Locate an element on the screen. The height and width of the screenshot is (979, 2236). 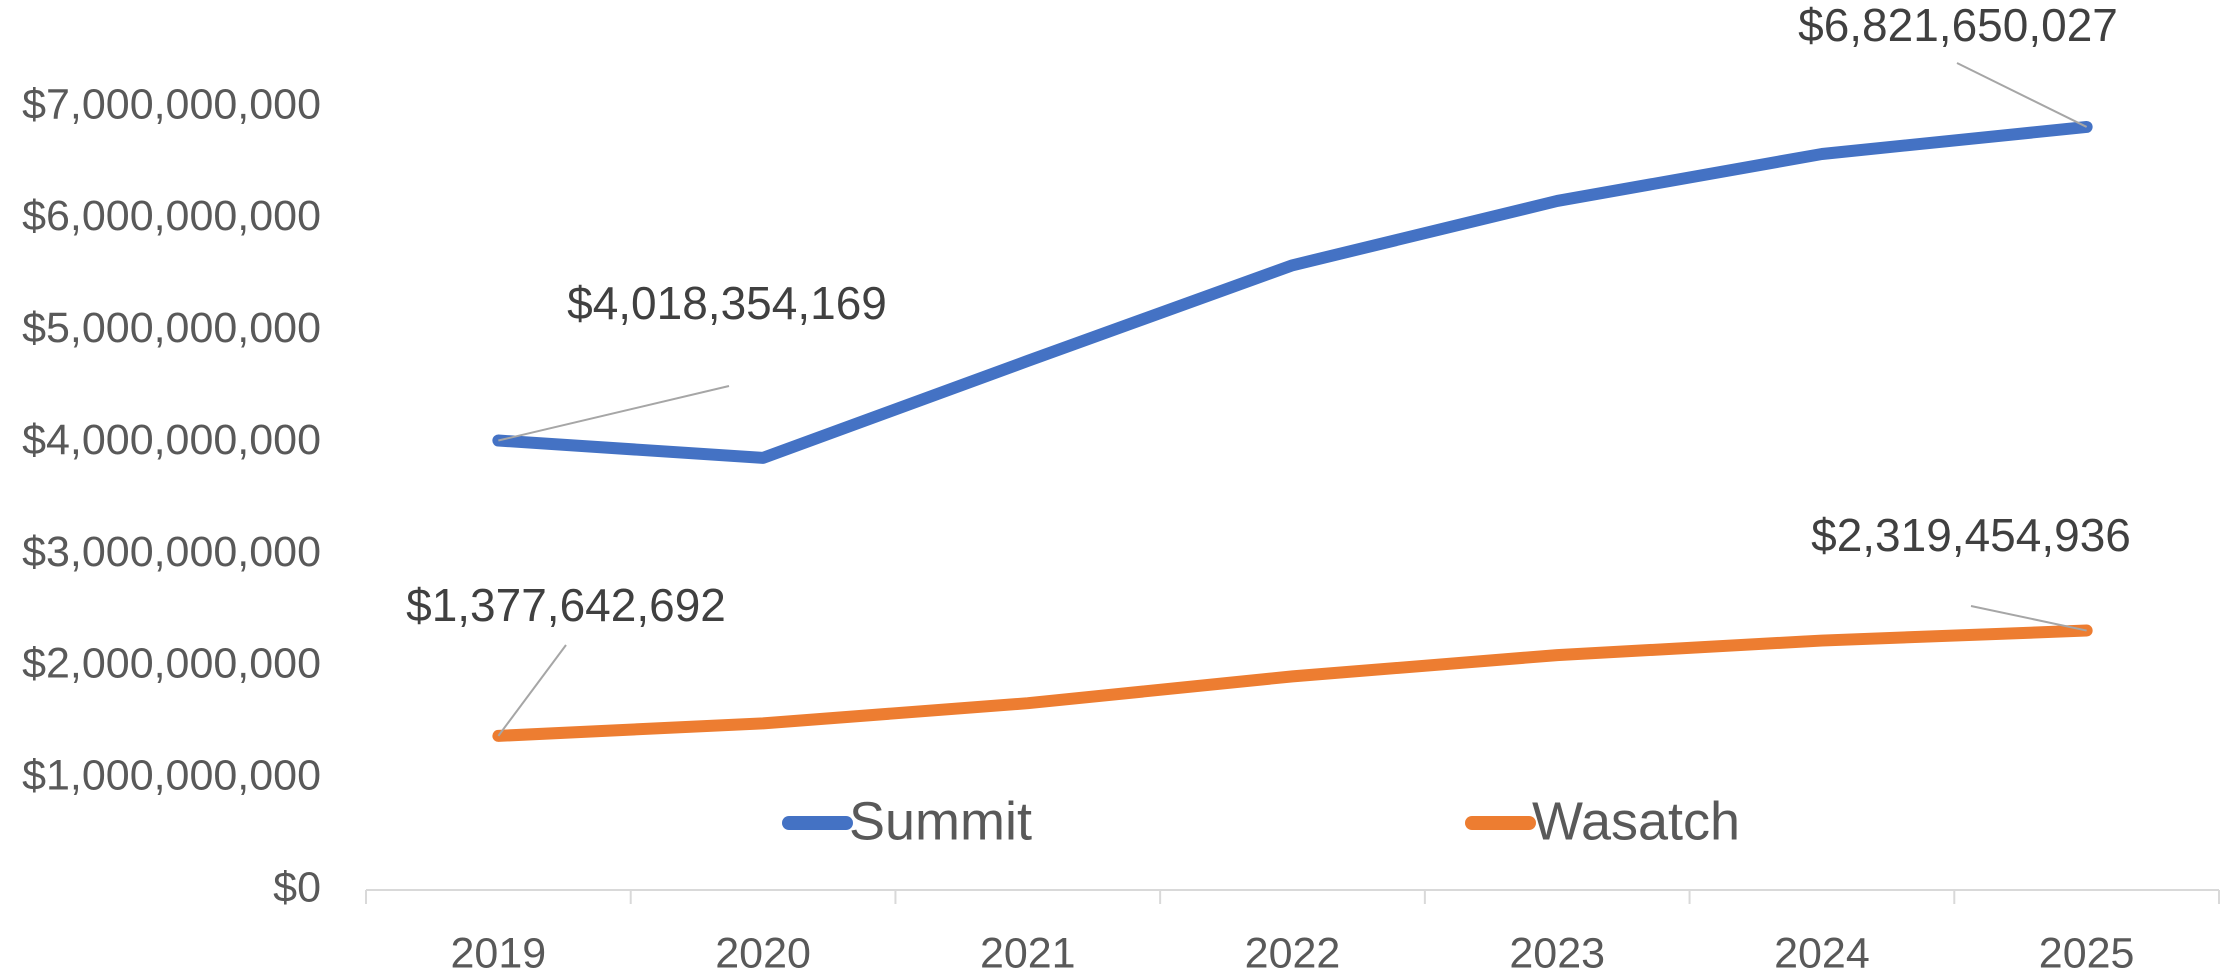
legend-label: Wasatch is located at coordinates (1636, 821).